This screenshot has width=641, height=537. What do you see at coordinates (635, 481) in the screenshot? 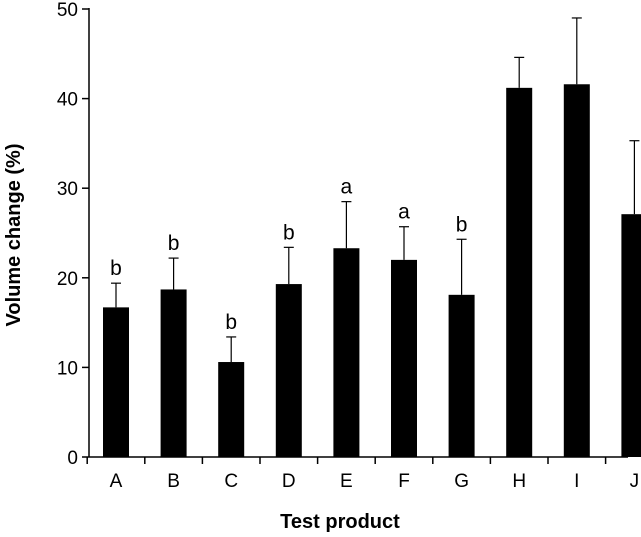
I see `x-tick-label: J` at bounding box center [635, 481].